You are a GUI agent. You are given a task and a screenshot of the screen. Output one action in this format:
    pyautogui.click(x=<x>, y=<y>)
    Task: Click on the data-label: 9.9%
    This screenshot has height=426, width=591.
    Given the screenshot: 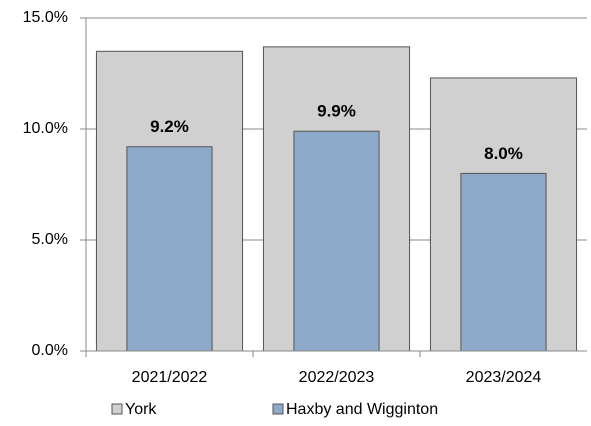 What is the action you would take?
    pyautogui.click(x=336, y=111)
    